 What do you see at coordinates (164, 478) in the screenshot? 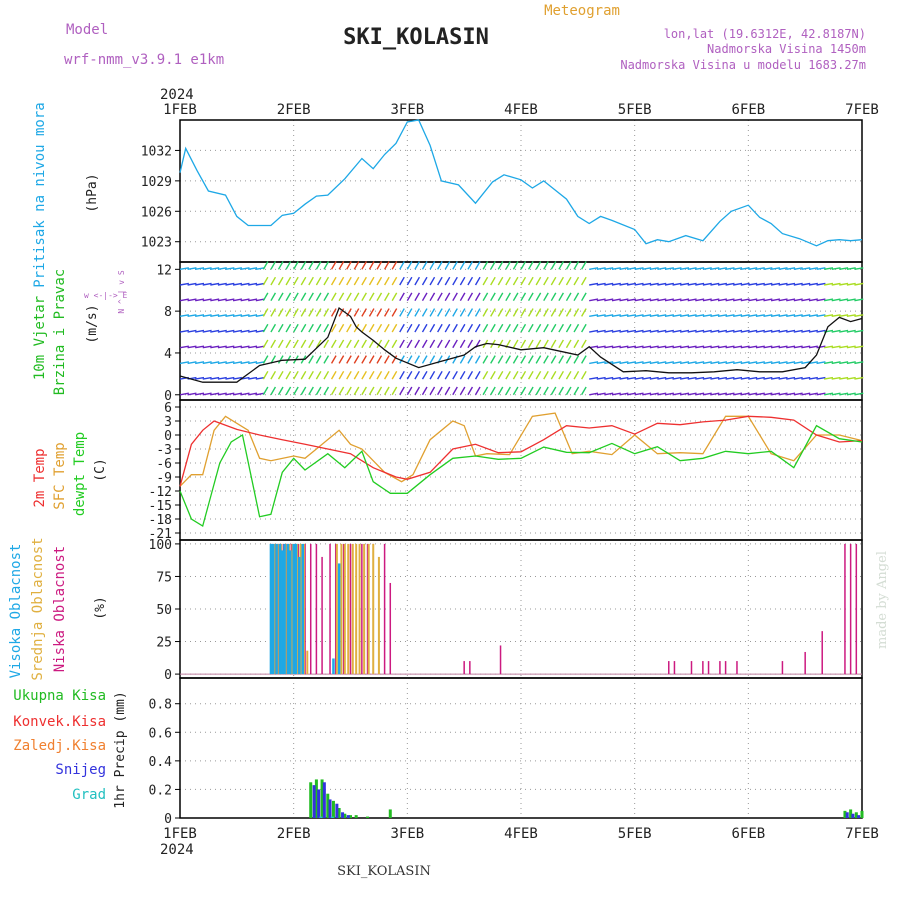
I see `temp-tick-label: -9` at bounding box center [164, 478].